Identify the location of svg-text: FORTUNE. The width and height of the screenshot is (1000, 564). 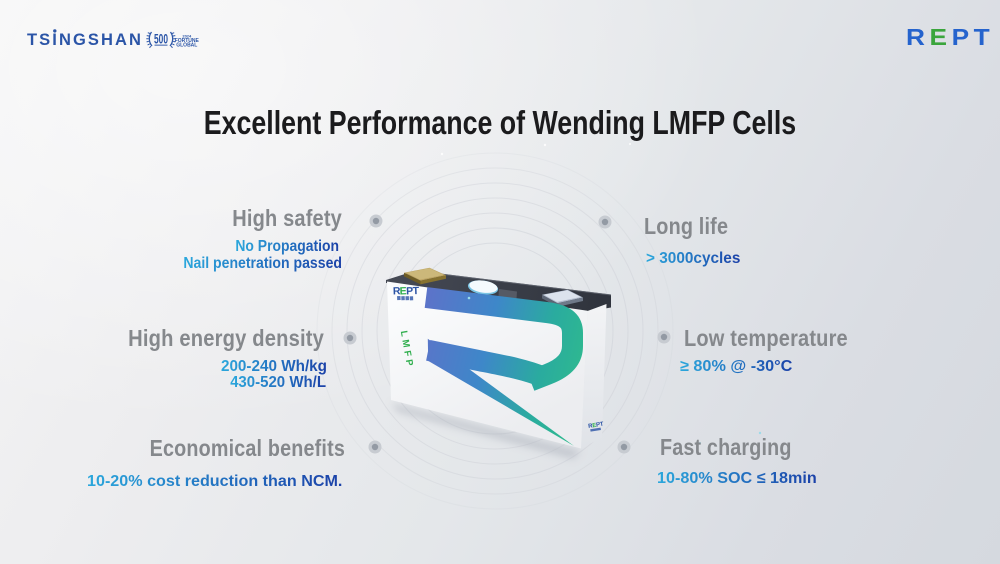
(187, 41).